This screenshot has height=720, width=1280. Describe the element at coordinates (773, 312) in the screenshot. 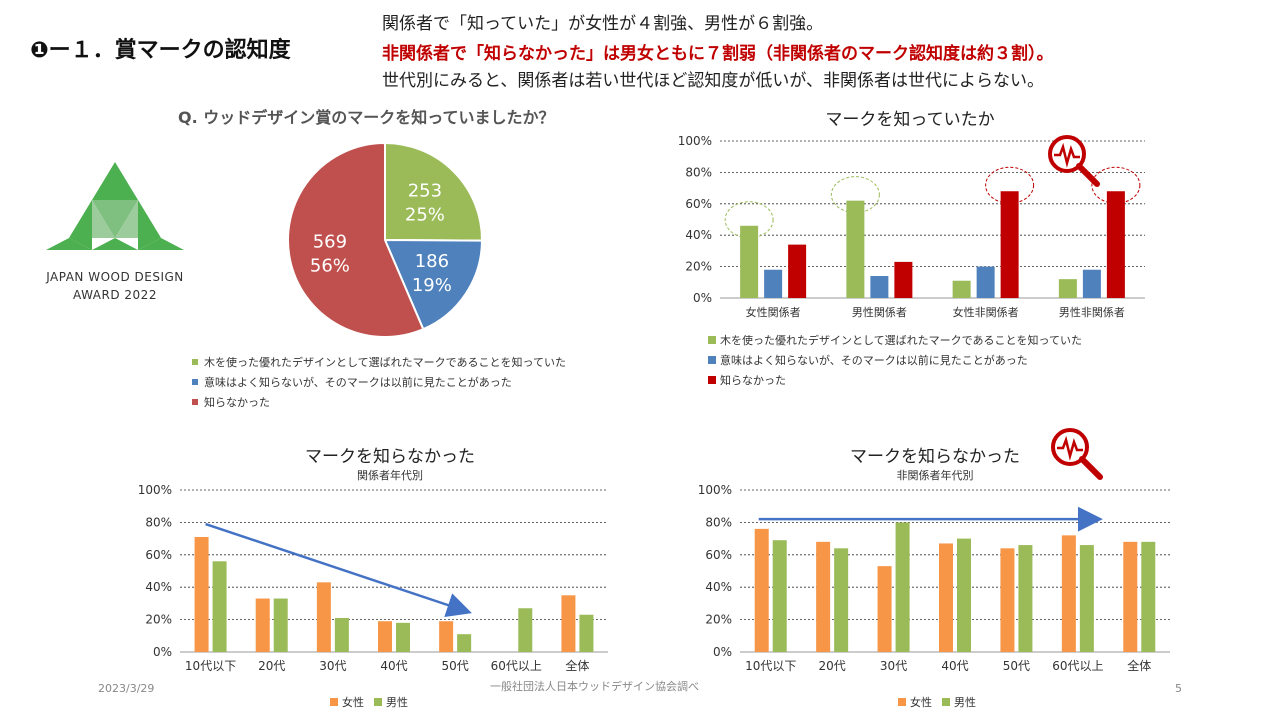

I see `x-category-label: 女性関係者` at that location.